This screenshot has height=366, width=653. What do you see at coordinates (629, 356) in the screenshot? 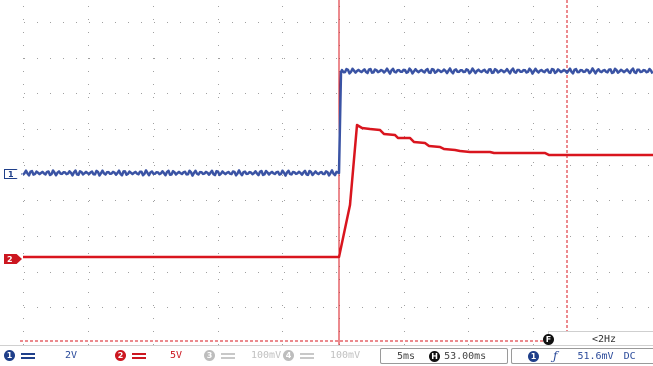
I see `trigger-coupling-value: DC` at bounding box center [629, 356].